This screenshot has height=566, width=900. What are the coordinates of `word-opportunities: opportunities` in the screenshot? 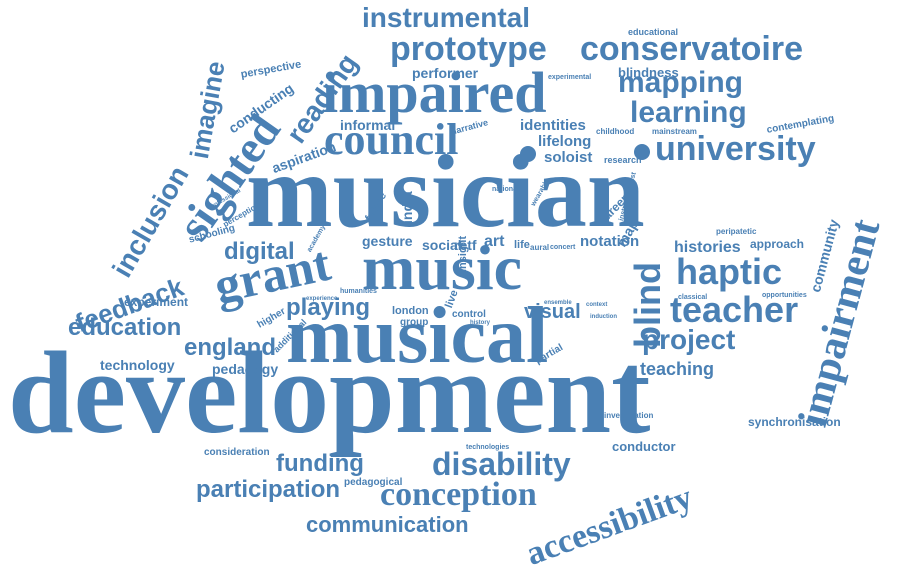 It's located at (784, 295).